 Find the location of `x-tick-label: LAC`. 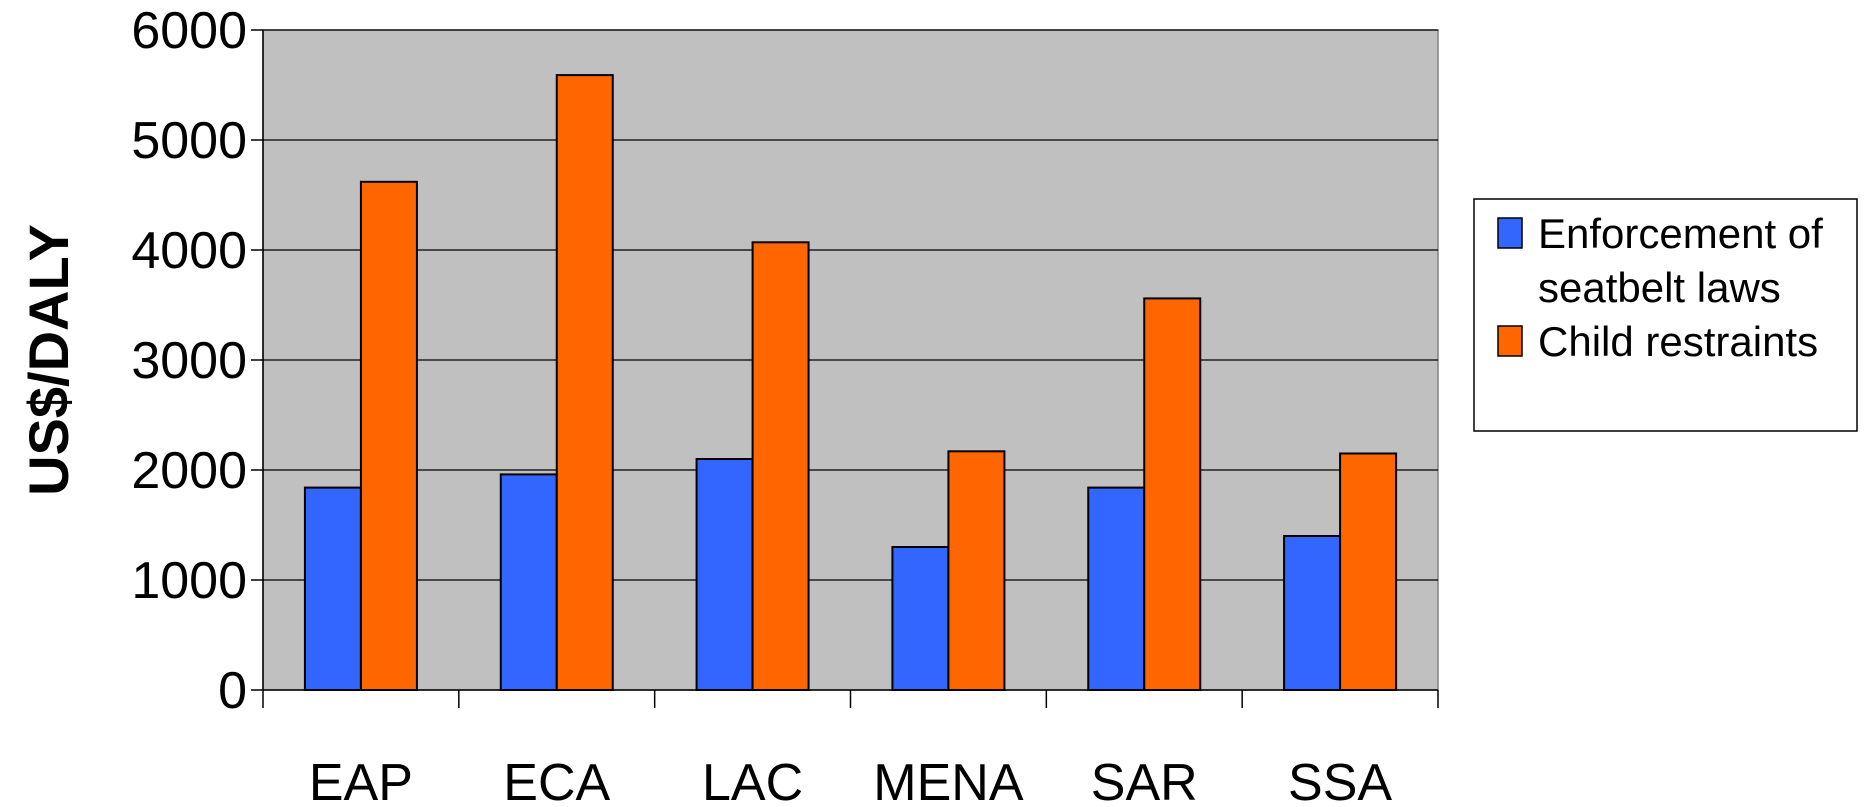

x-tick-label: LAC is located at coordinates (752, 780).